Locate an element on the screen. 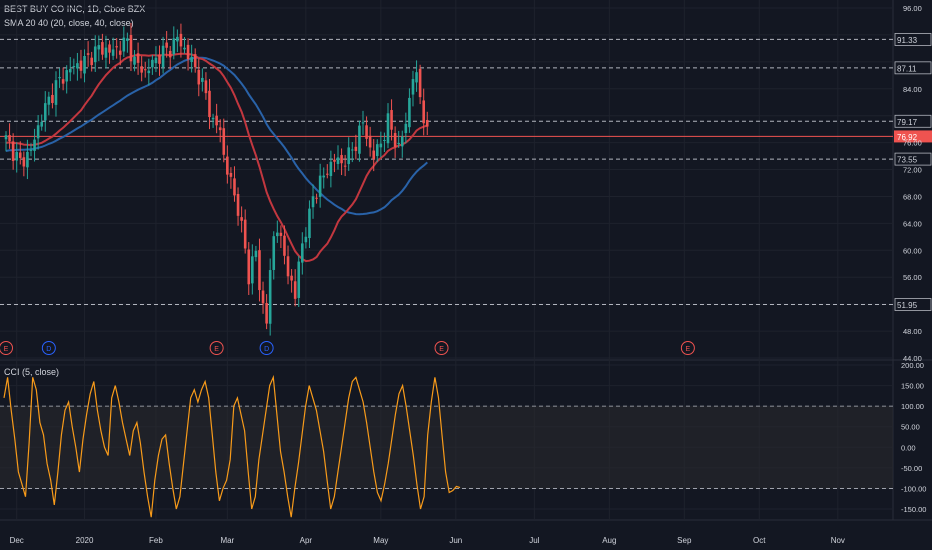  price-tick-label: 44.00 is located at coordinates (912, 358).